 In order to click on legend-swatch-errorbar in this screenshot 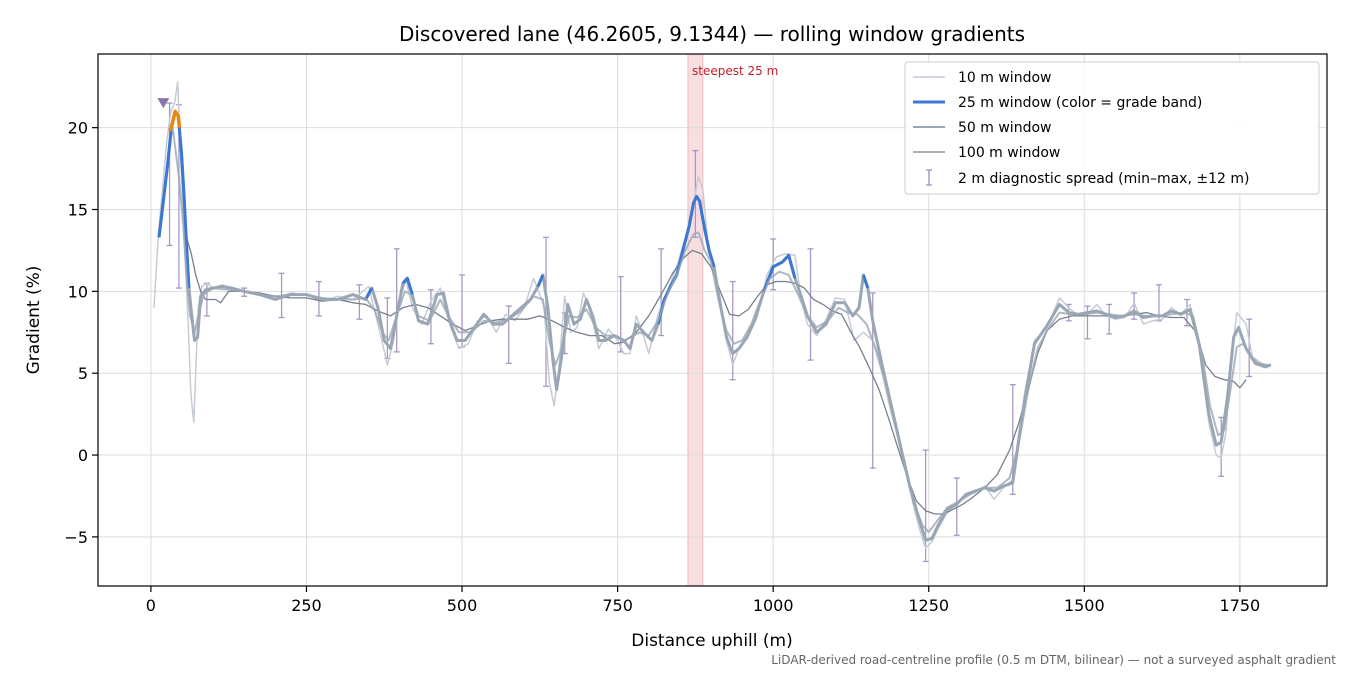, I will do `click(929, 177)`.